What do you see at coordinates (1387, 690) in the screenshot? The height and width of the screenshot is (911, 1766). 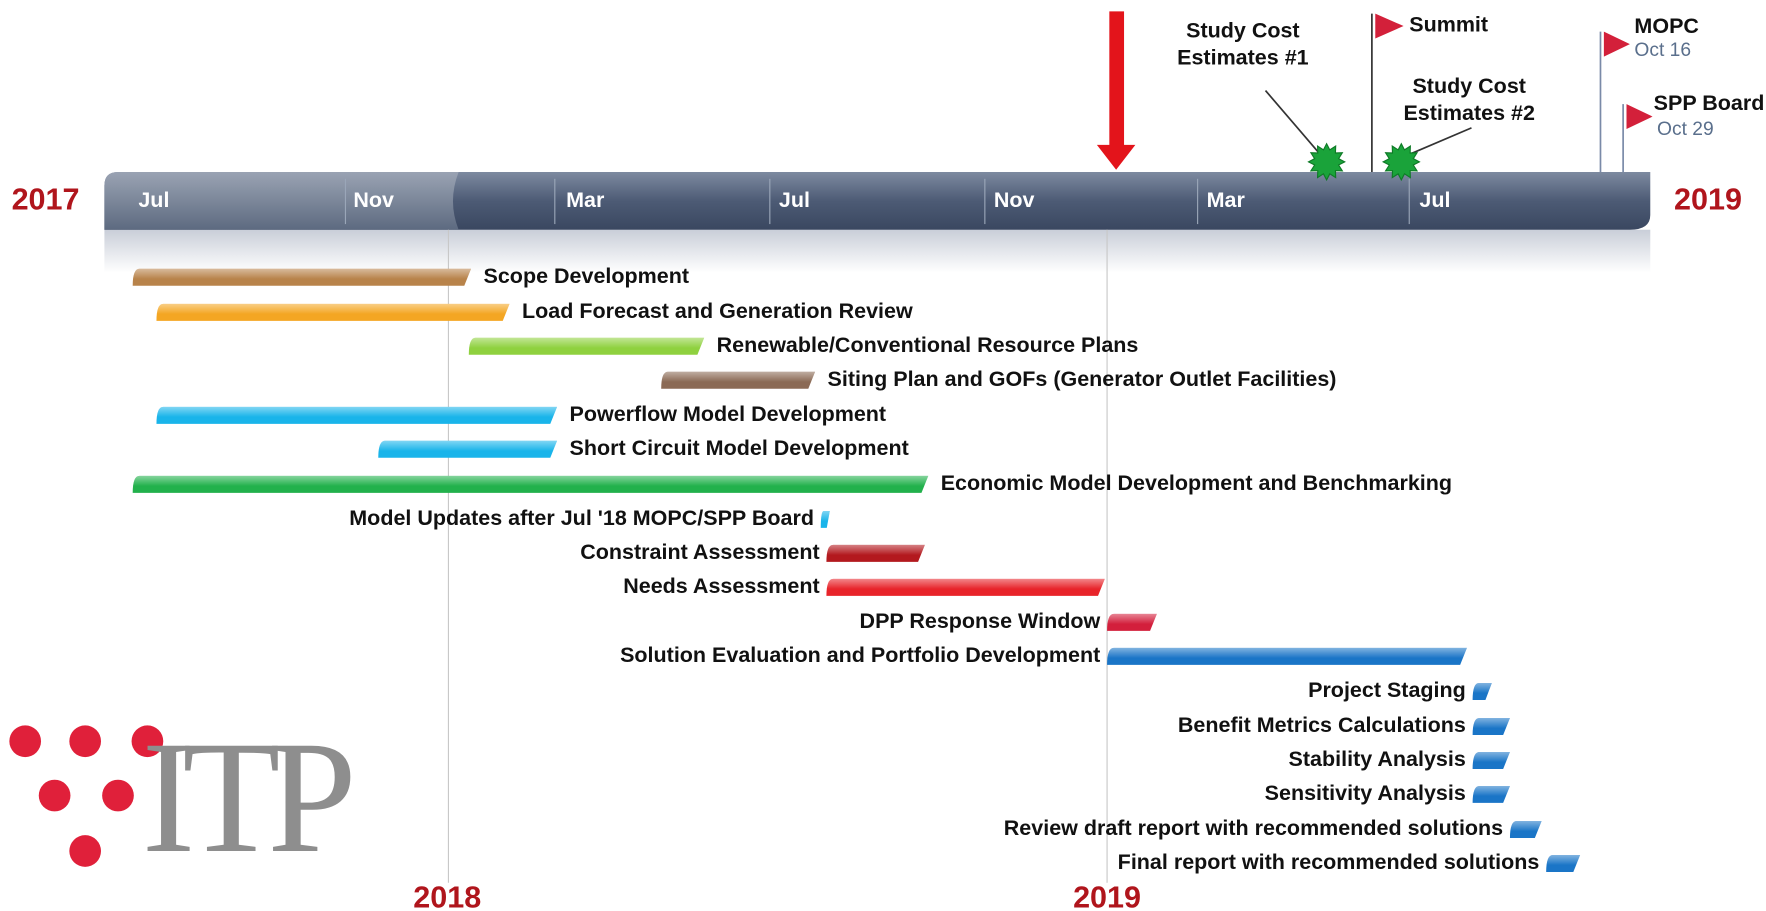 I see `task-label: Project Staging` at bounding box center [1387, 690].